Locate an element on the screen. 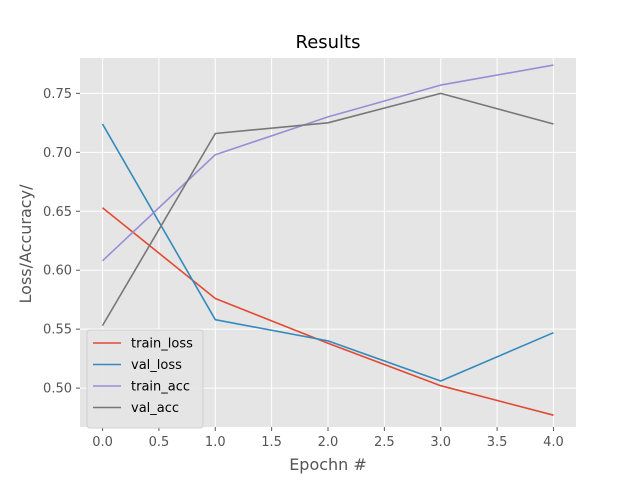  y-tick-label: 0.65 is located at coordinates (57, 212).